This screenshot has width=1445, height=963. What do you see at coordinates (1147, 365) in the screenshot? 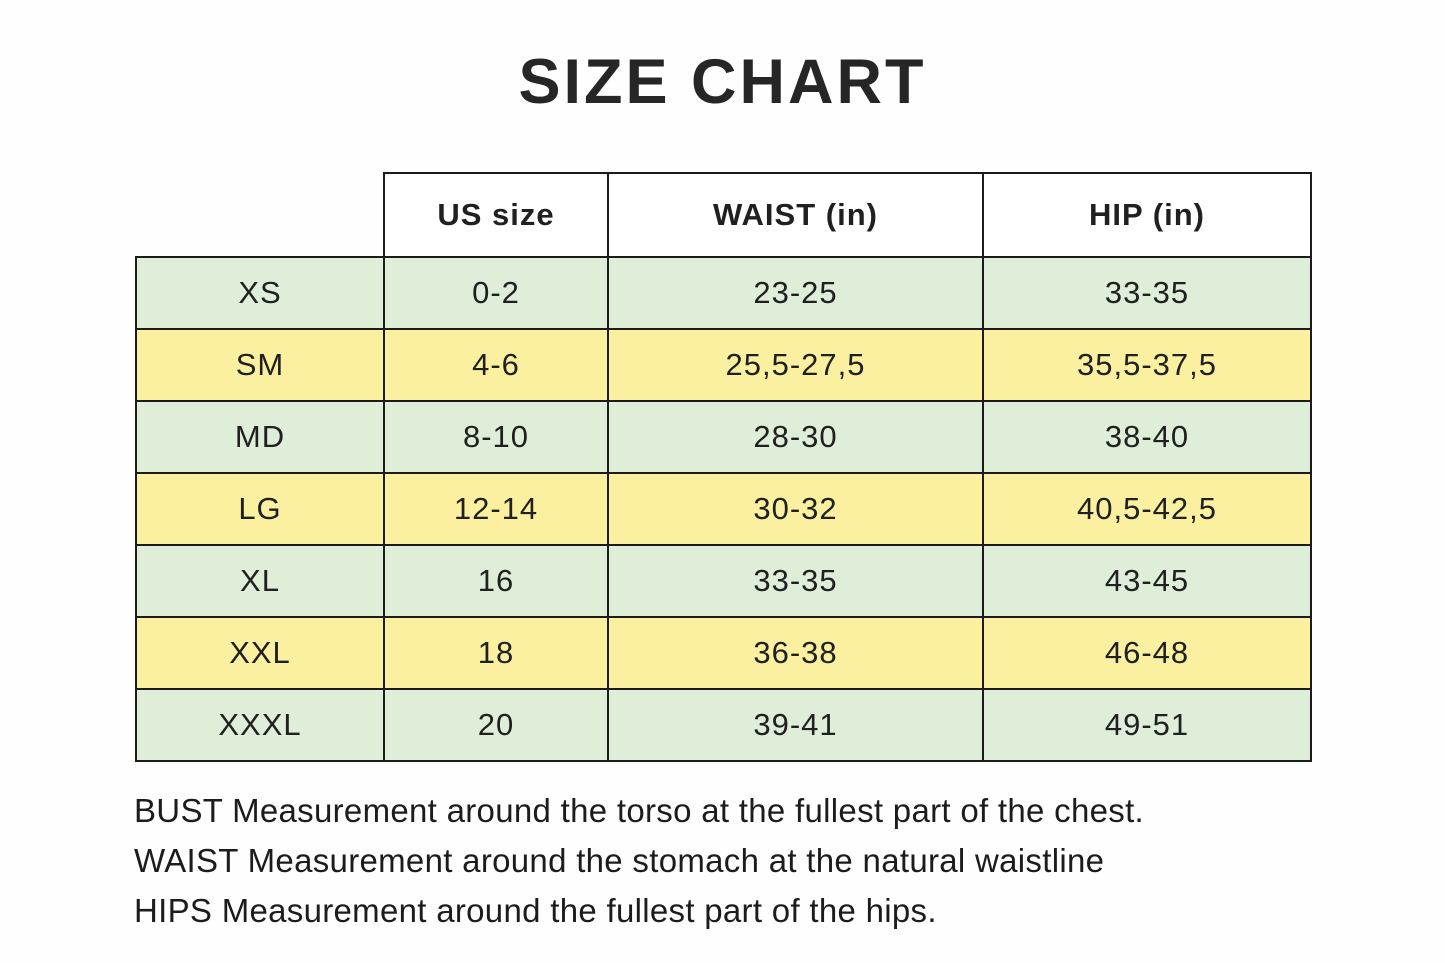
I see `value-cell: 35,5-37,5` at bounding box center [1147, 365].